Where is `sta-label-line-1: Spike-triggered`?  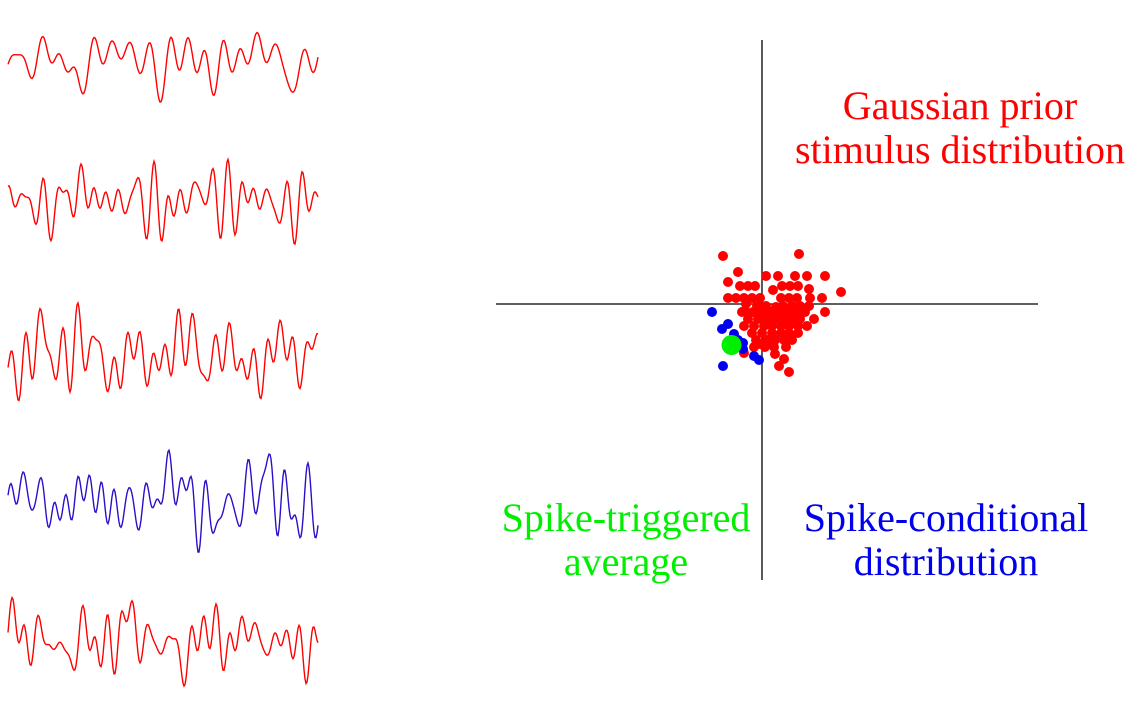
sta-label-line-1: Spike-triggered is located at coordinates (626, 517).